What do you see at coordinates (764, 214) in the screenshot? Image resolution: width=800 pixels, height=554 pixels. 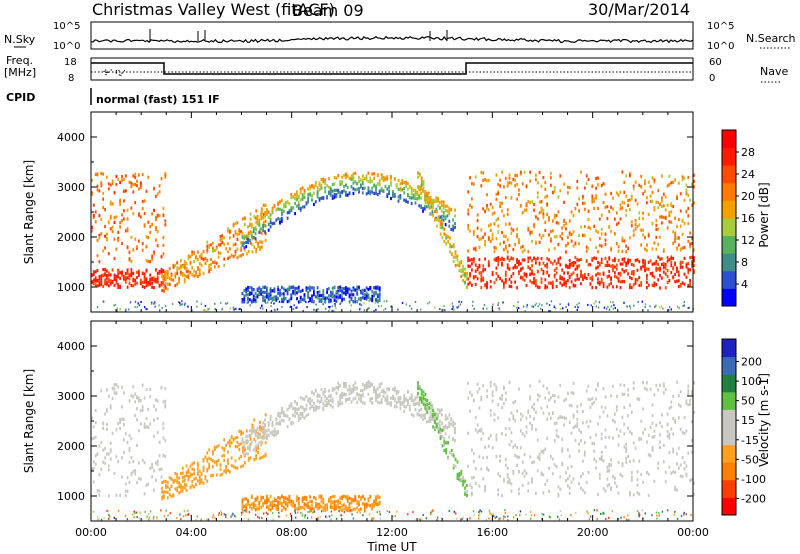 I see `power-colorbar-label: Power [dB]` at bounding box center [764, 214].